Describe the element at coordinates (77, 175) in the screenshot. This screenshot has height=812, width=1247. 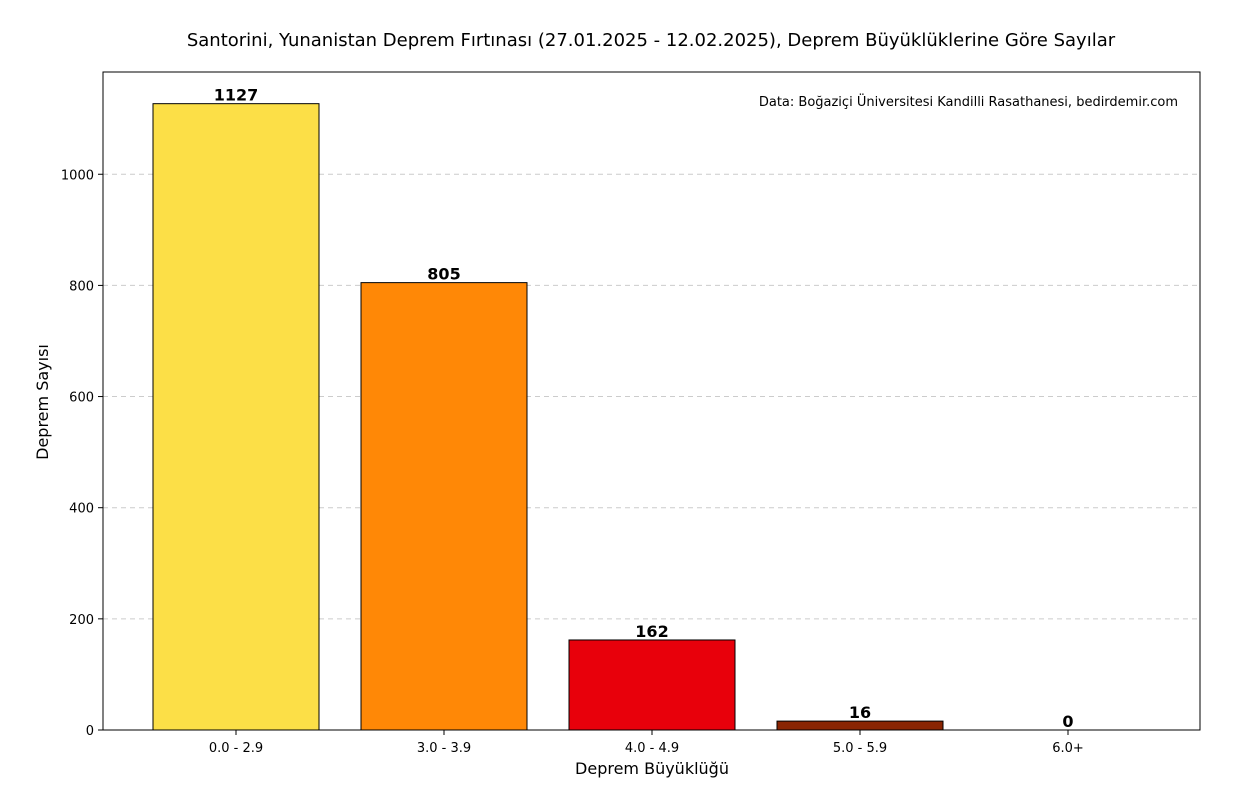
I see `y-tick-label: 1000` at that location.